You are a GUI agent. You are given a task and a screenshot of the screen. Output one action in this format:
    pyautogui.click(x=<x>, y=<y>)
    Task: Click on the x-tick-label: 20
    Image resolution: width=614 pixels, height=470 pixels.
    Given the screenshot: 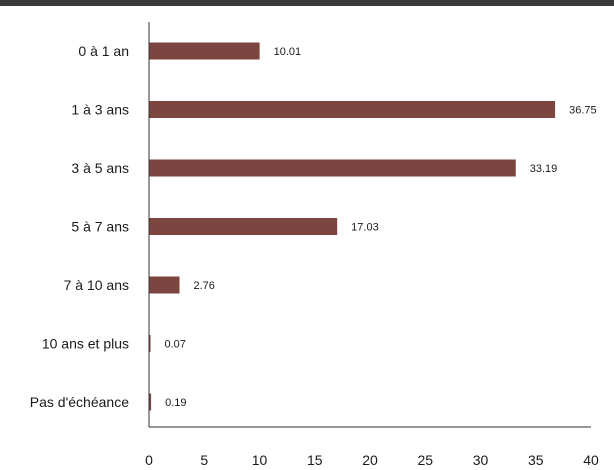 What is the action you would take?
    pyautogui.click(x=370, y=460)
    